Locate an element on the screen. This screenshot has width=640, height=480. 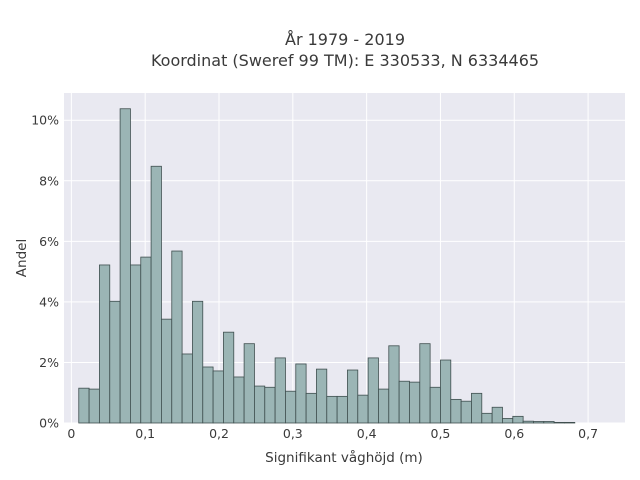
x-tick-label-0: 0 is located at coordinates (71, 433).